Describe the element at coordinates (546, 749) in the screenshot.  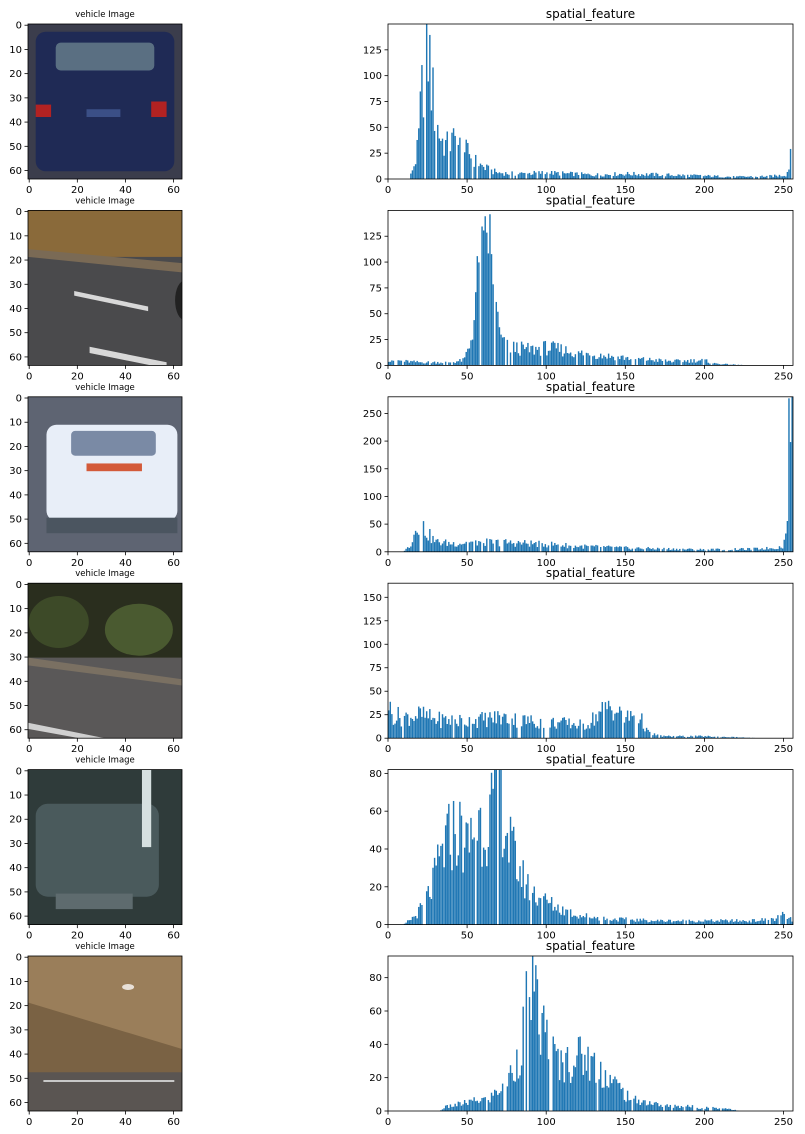
I see `chart-xtick-label: 100` at that location.